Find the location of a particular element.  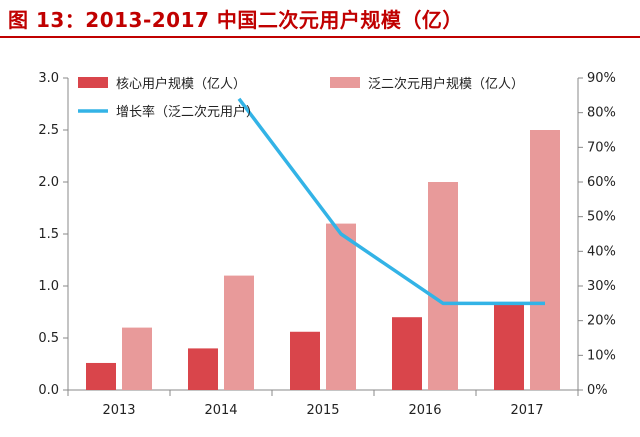

chart-title: 图 13：2013-2017 中国二次元用户规模（亿） is located at coordinates (235, 20).